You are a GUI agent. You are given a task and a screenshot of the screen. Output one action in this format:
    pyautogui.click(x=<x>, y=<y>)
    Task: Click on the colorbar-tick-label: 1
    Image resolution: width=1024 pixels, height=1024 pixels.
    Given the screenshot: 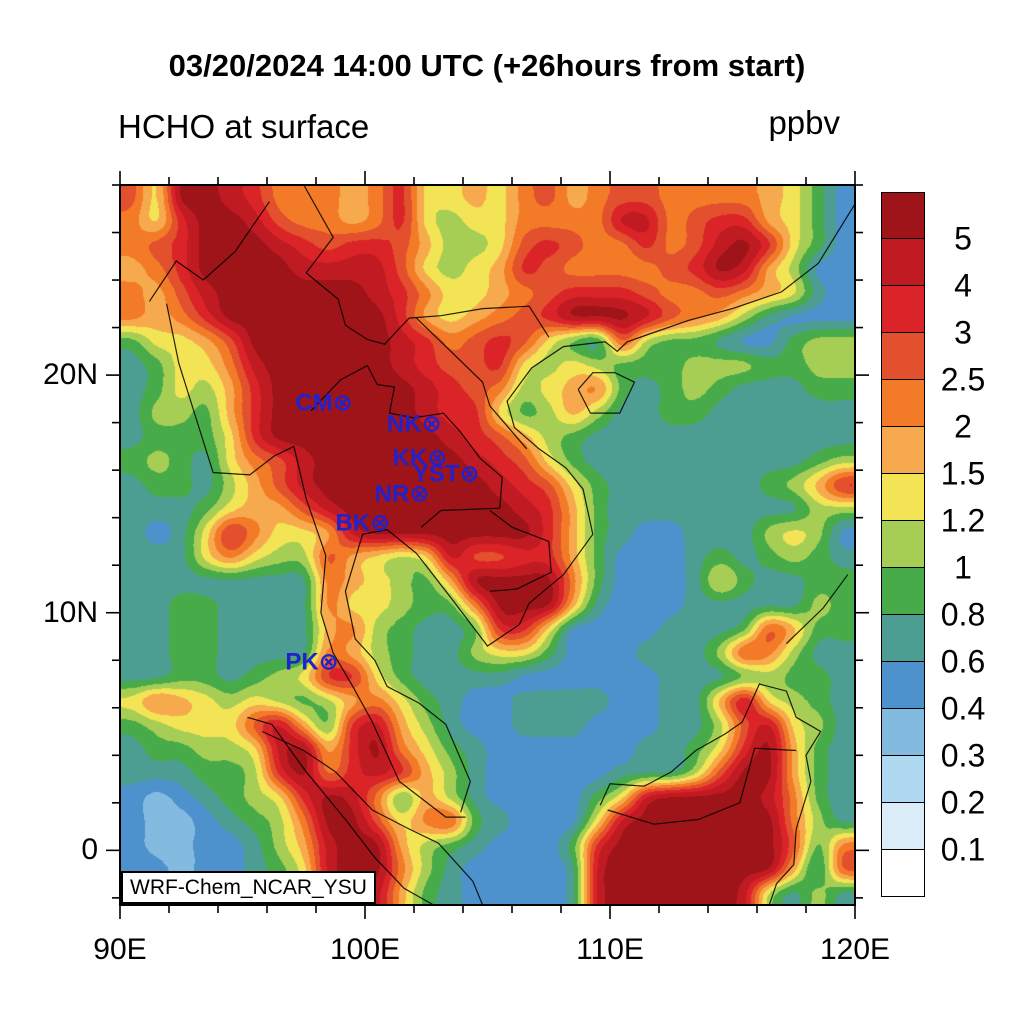 What is the action you would take?
    pyautogui.click(x=963, y=567)
    